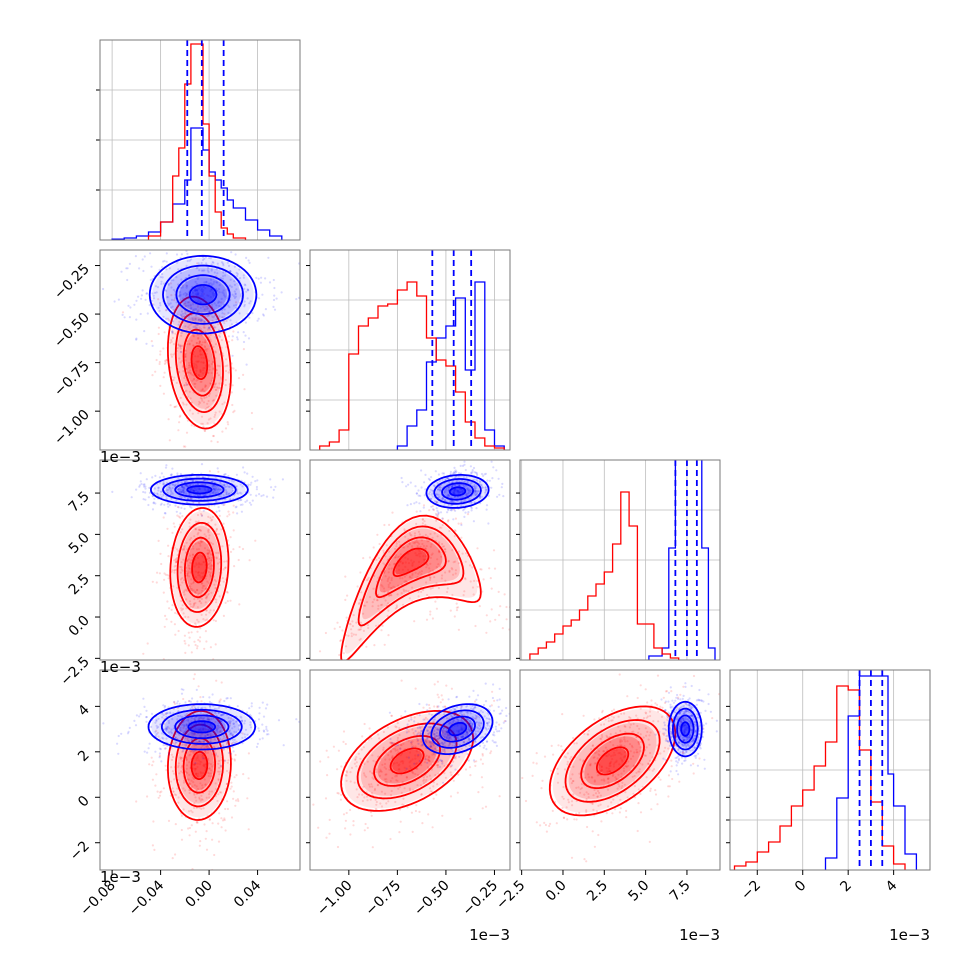 This screenshot has width=970, height=970. I want to click on contour-line, so click(457, 491).